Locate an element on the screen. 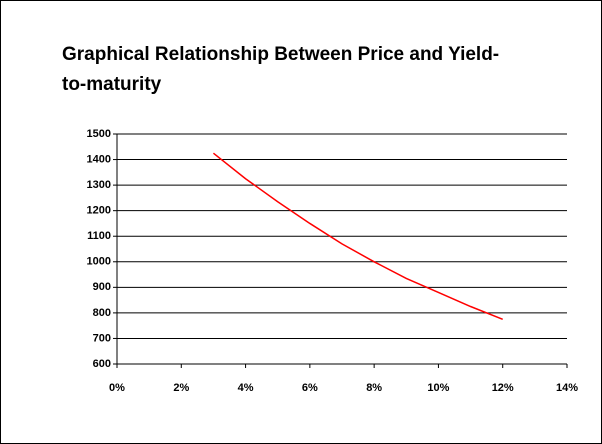 The width and height of the screenshot is (602, 444). y-tick-label: 1500 is located at coordinates (99, 134).